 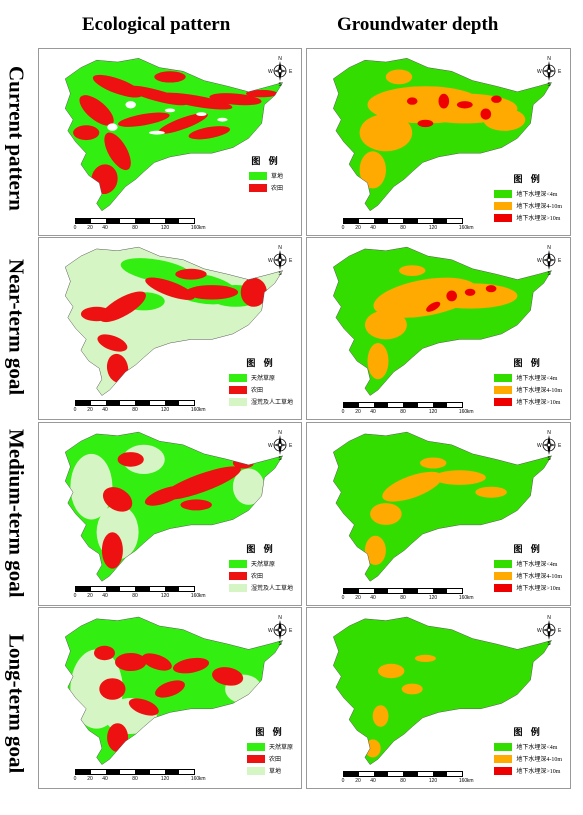 What do you see at coordinates (418, 24) in the screenshot?
I see `column-title-groundwater: Groundwater depth` at bounding box center [418, 24].